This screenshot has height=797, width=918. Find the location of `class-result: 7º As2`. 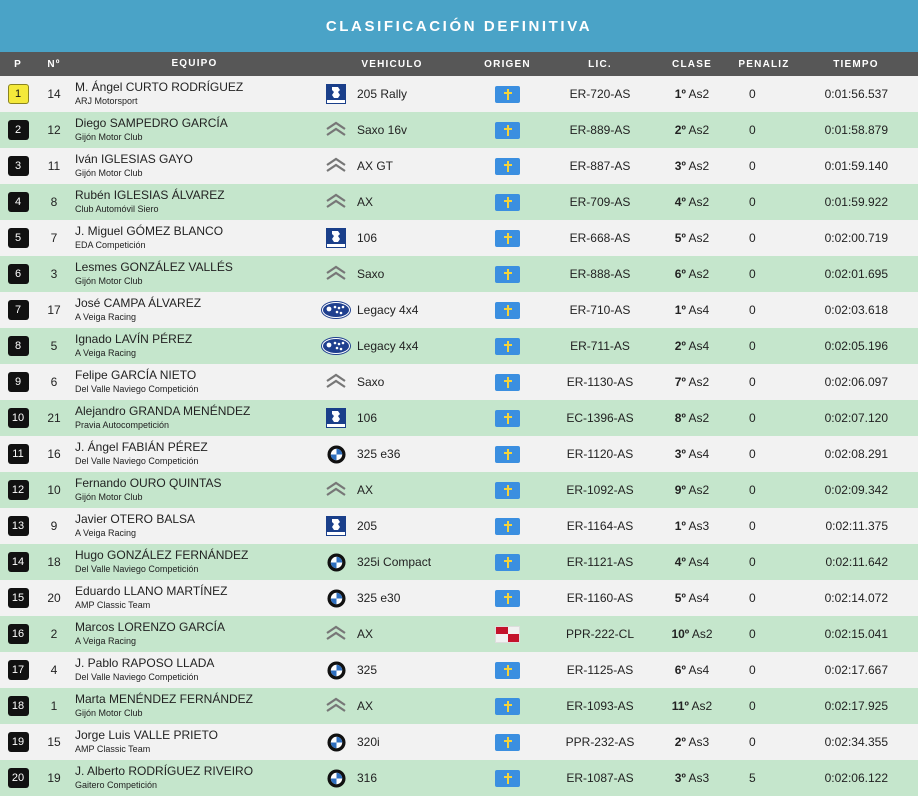

class-result: 7º As2 is located at coordinates (692, 382).